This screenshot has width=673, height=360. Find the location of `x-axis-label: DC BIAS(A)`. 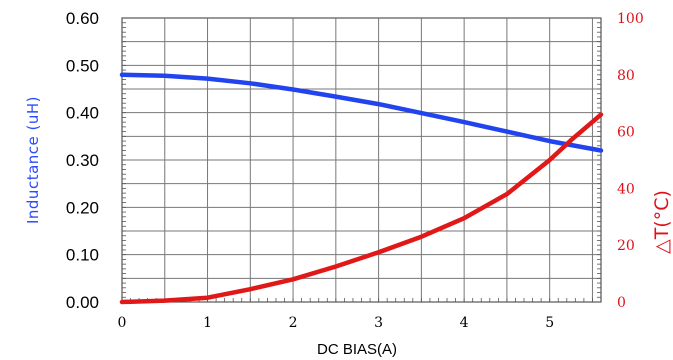

x-axis-label: DC BIAS(A) is located at coordinates (357, 349).